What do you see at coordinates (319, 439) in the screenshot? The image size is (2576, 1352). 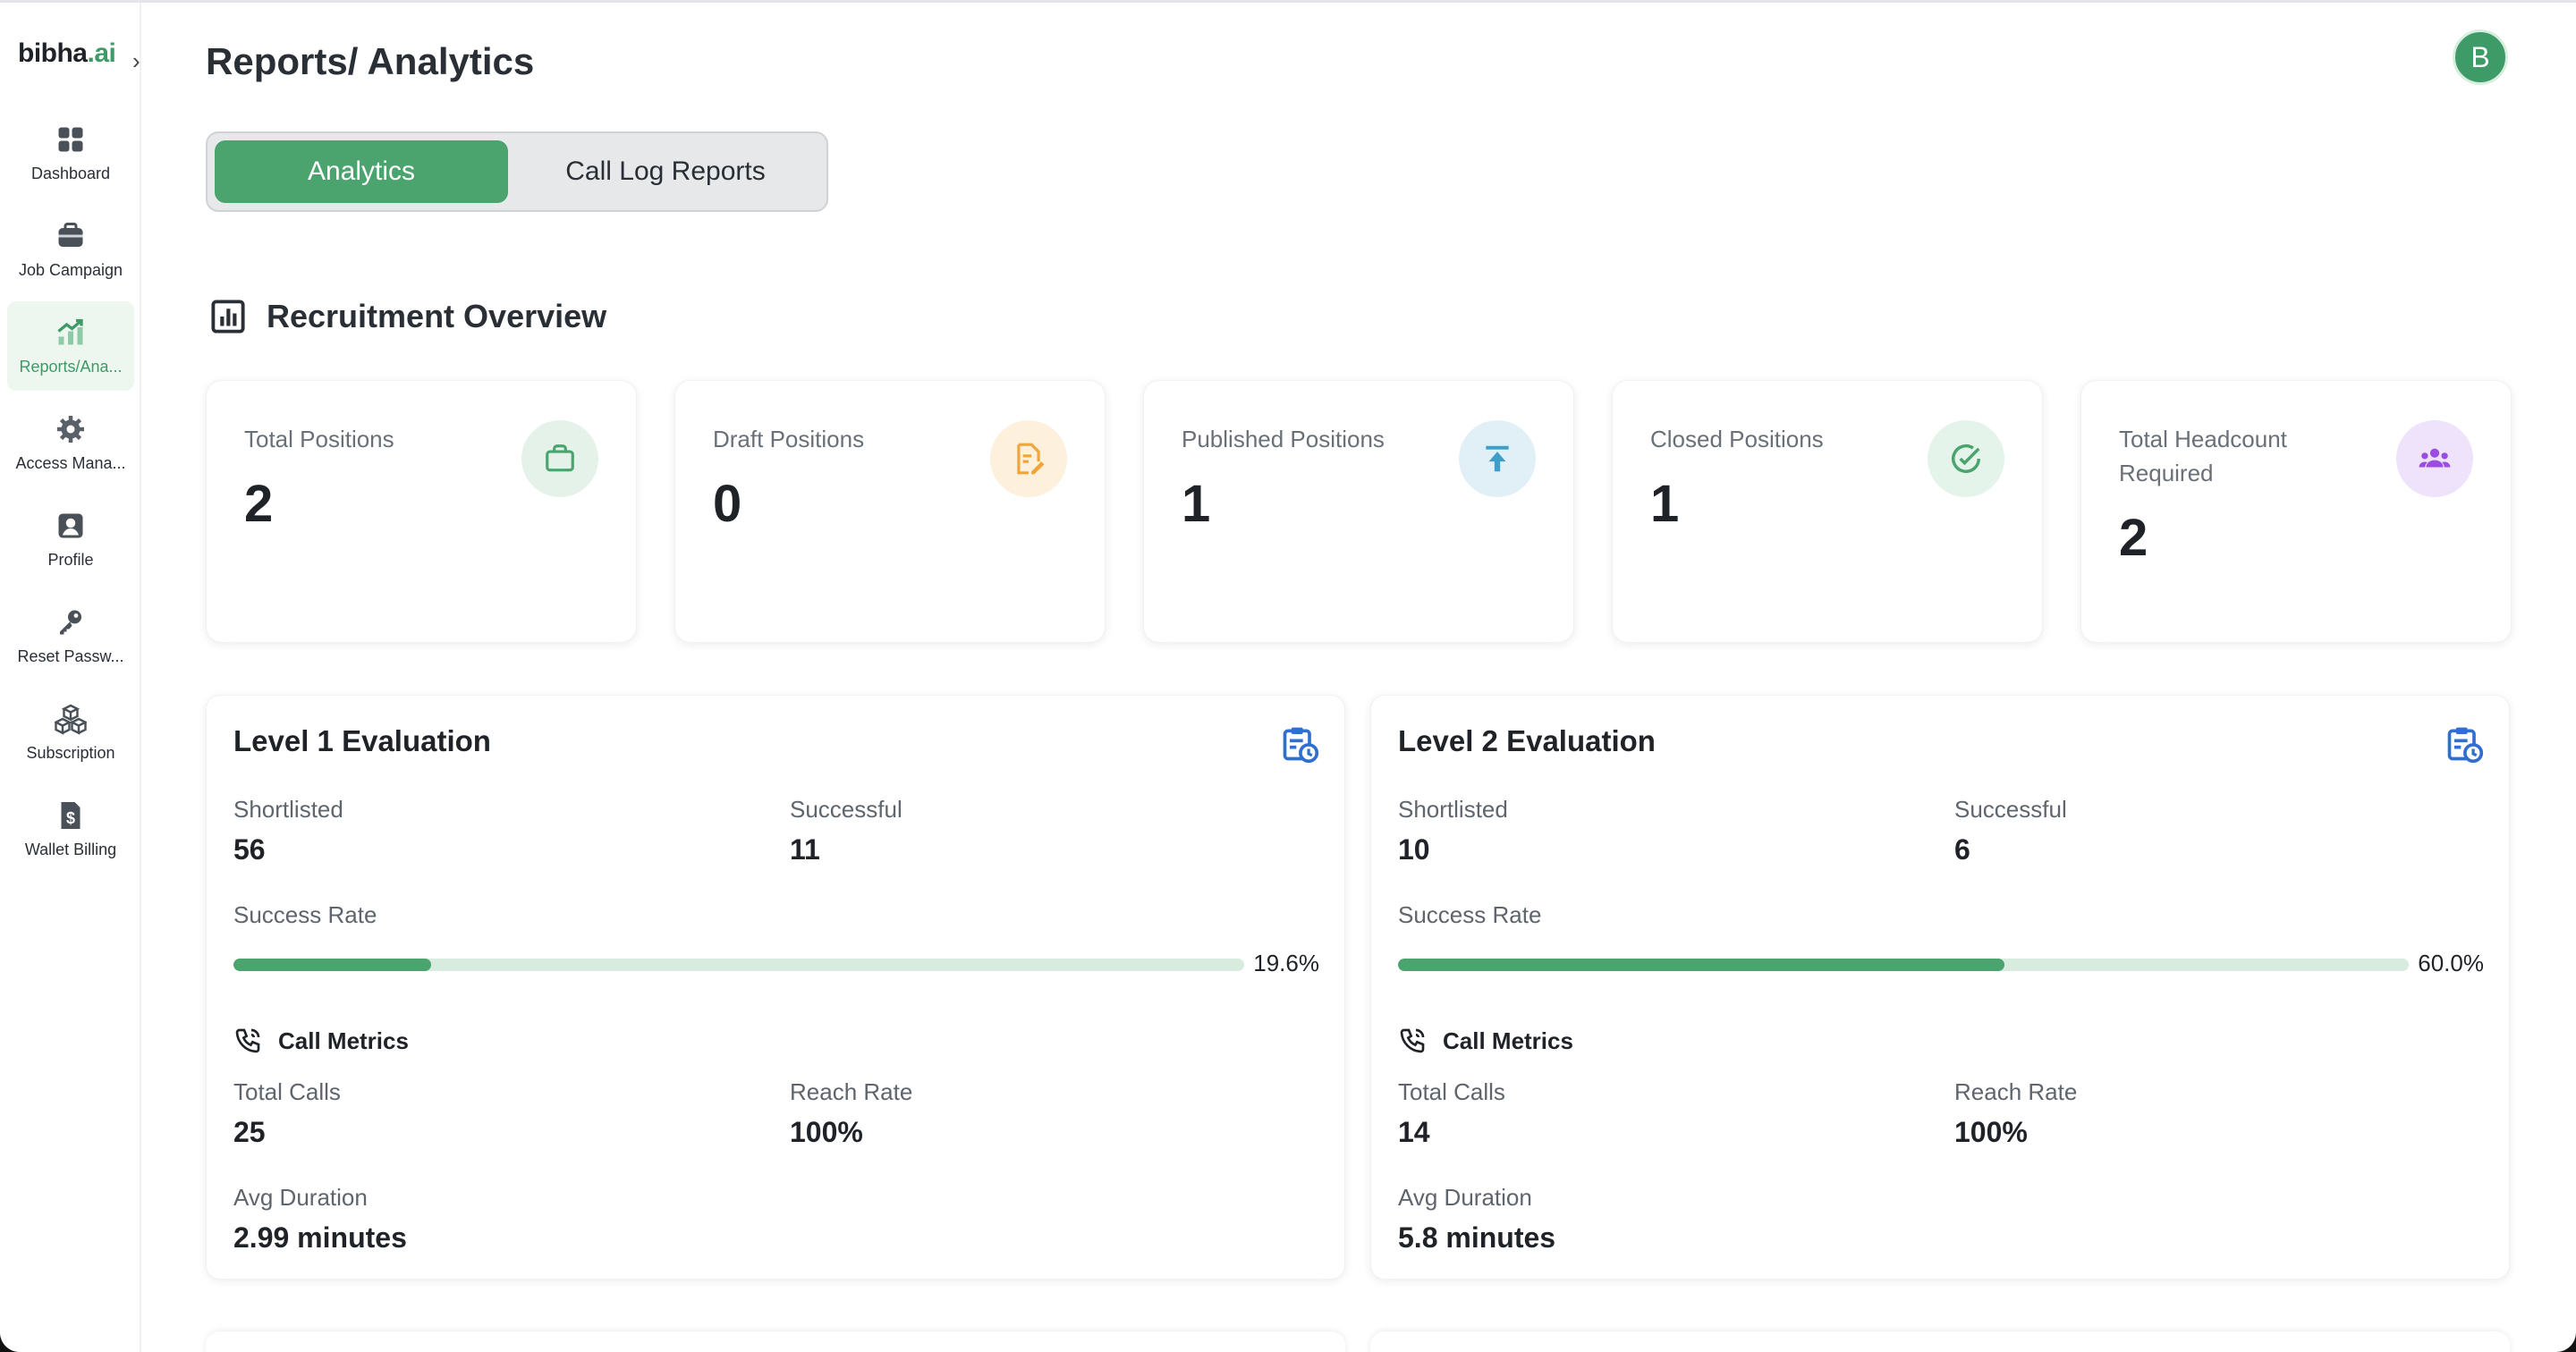 I see `stat-label: Total Positions` at bounding box center [319, 439].